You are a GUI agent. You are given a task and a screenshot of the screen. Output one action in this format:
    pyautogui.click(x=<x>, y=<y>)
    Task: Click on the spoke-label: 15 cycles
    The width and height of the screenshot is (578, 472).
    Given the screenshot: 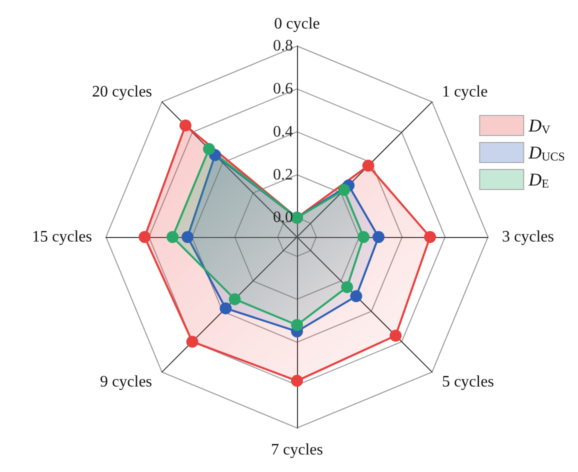 What is the action you would take?
    pyautogui.click(x=62, y=237)
    